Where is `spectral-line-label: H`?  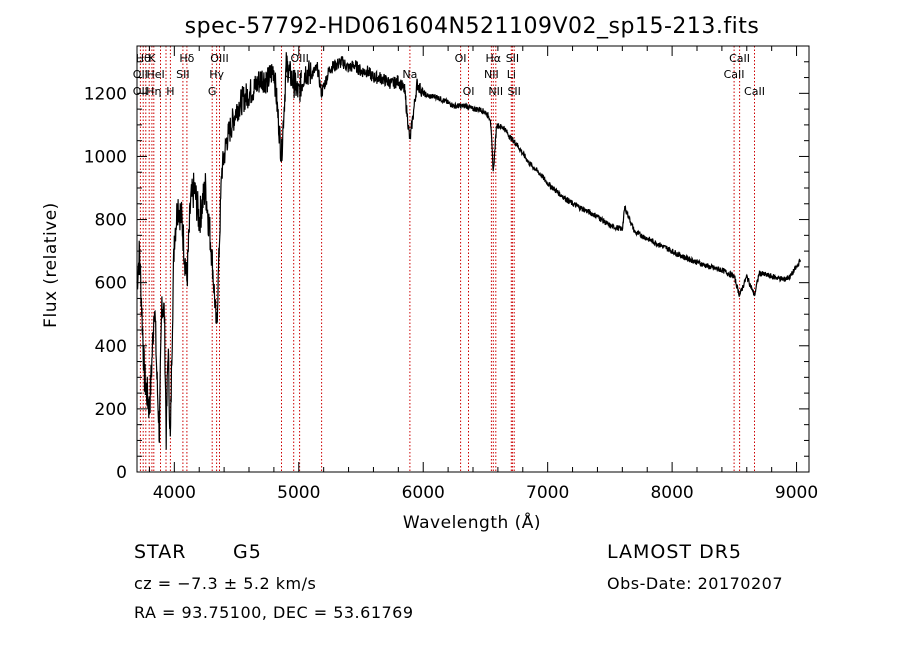 spectral-line-label: H is located at coordinates (170, 91).